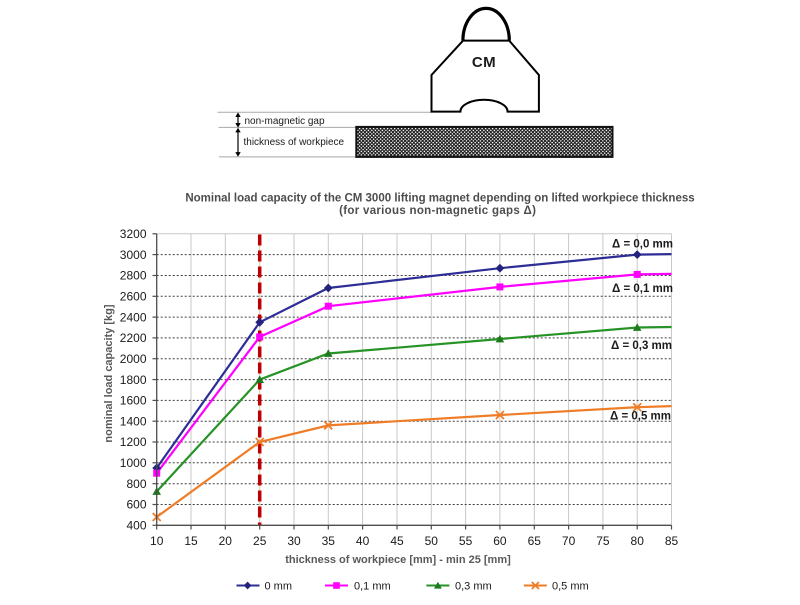 Image resolution: width=800 pixels, height=605 pixels. What do you see at coordinates (133, 463) in the screenshot?
I see `svg-text: 1000` at bounding box center [133, 463].